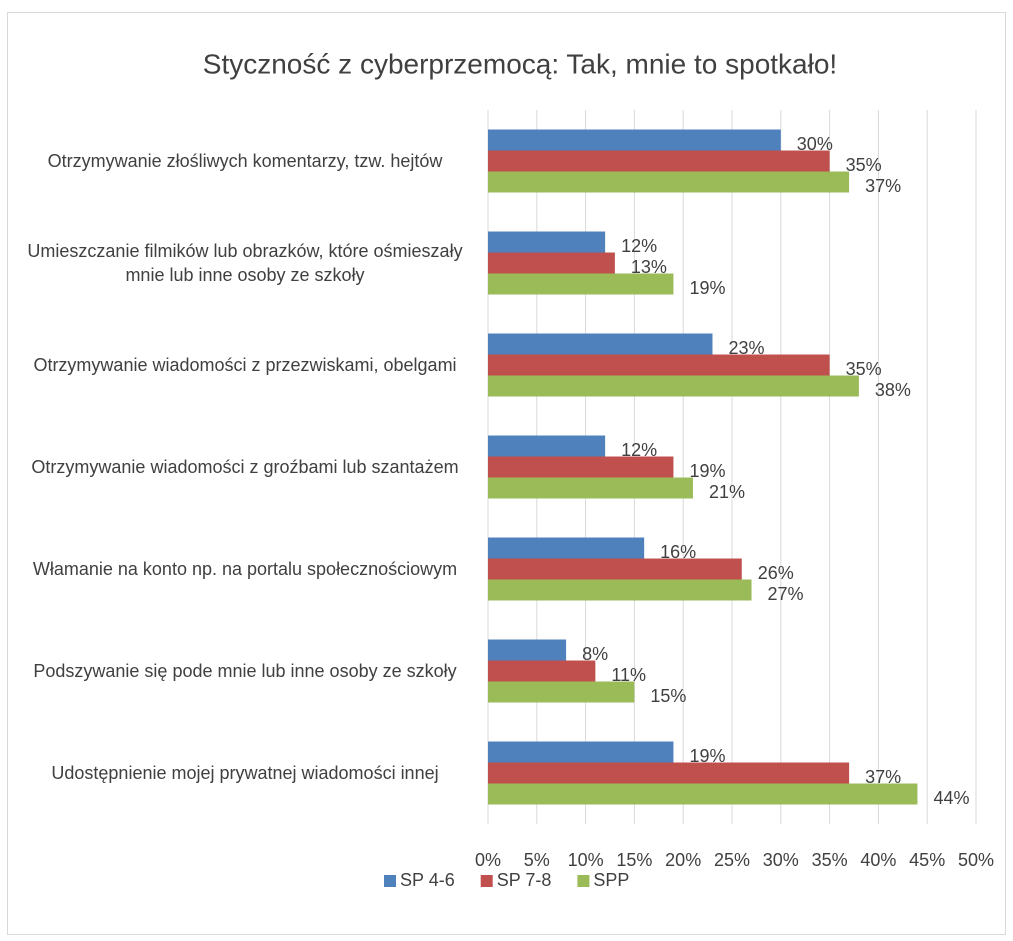  What do you see at coordinates (727, 492) in the screenshot?
I see `data-label: 21%` at bounding box center [727, 492].